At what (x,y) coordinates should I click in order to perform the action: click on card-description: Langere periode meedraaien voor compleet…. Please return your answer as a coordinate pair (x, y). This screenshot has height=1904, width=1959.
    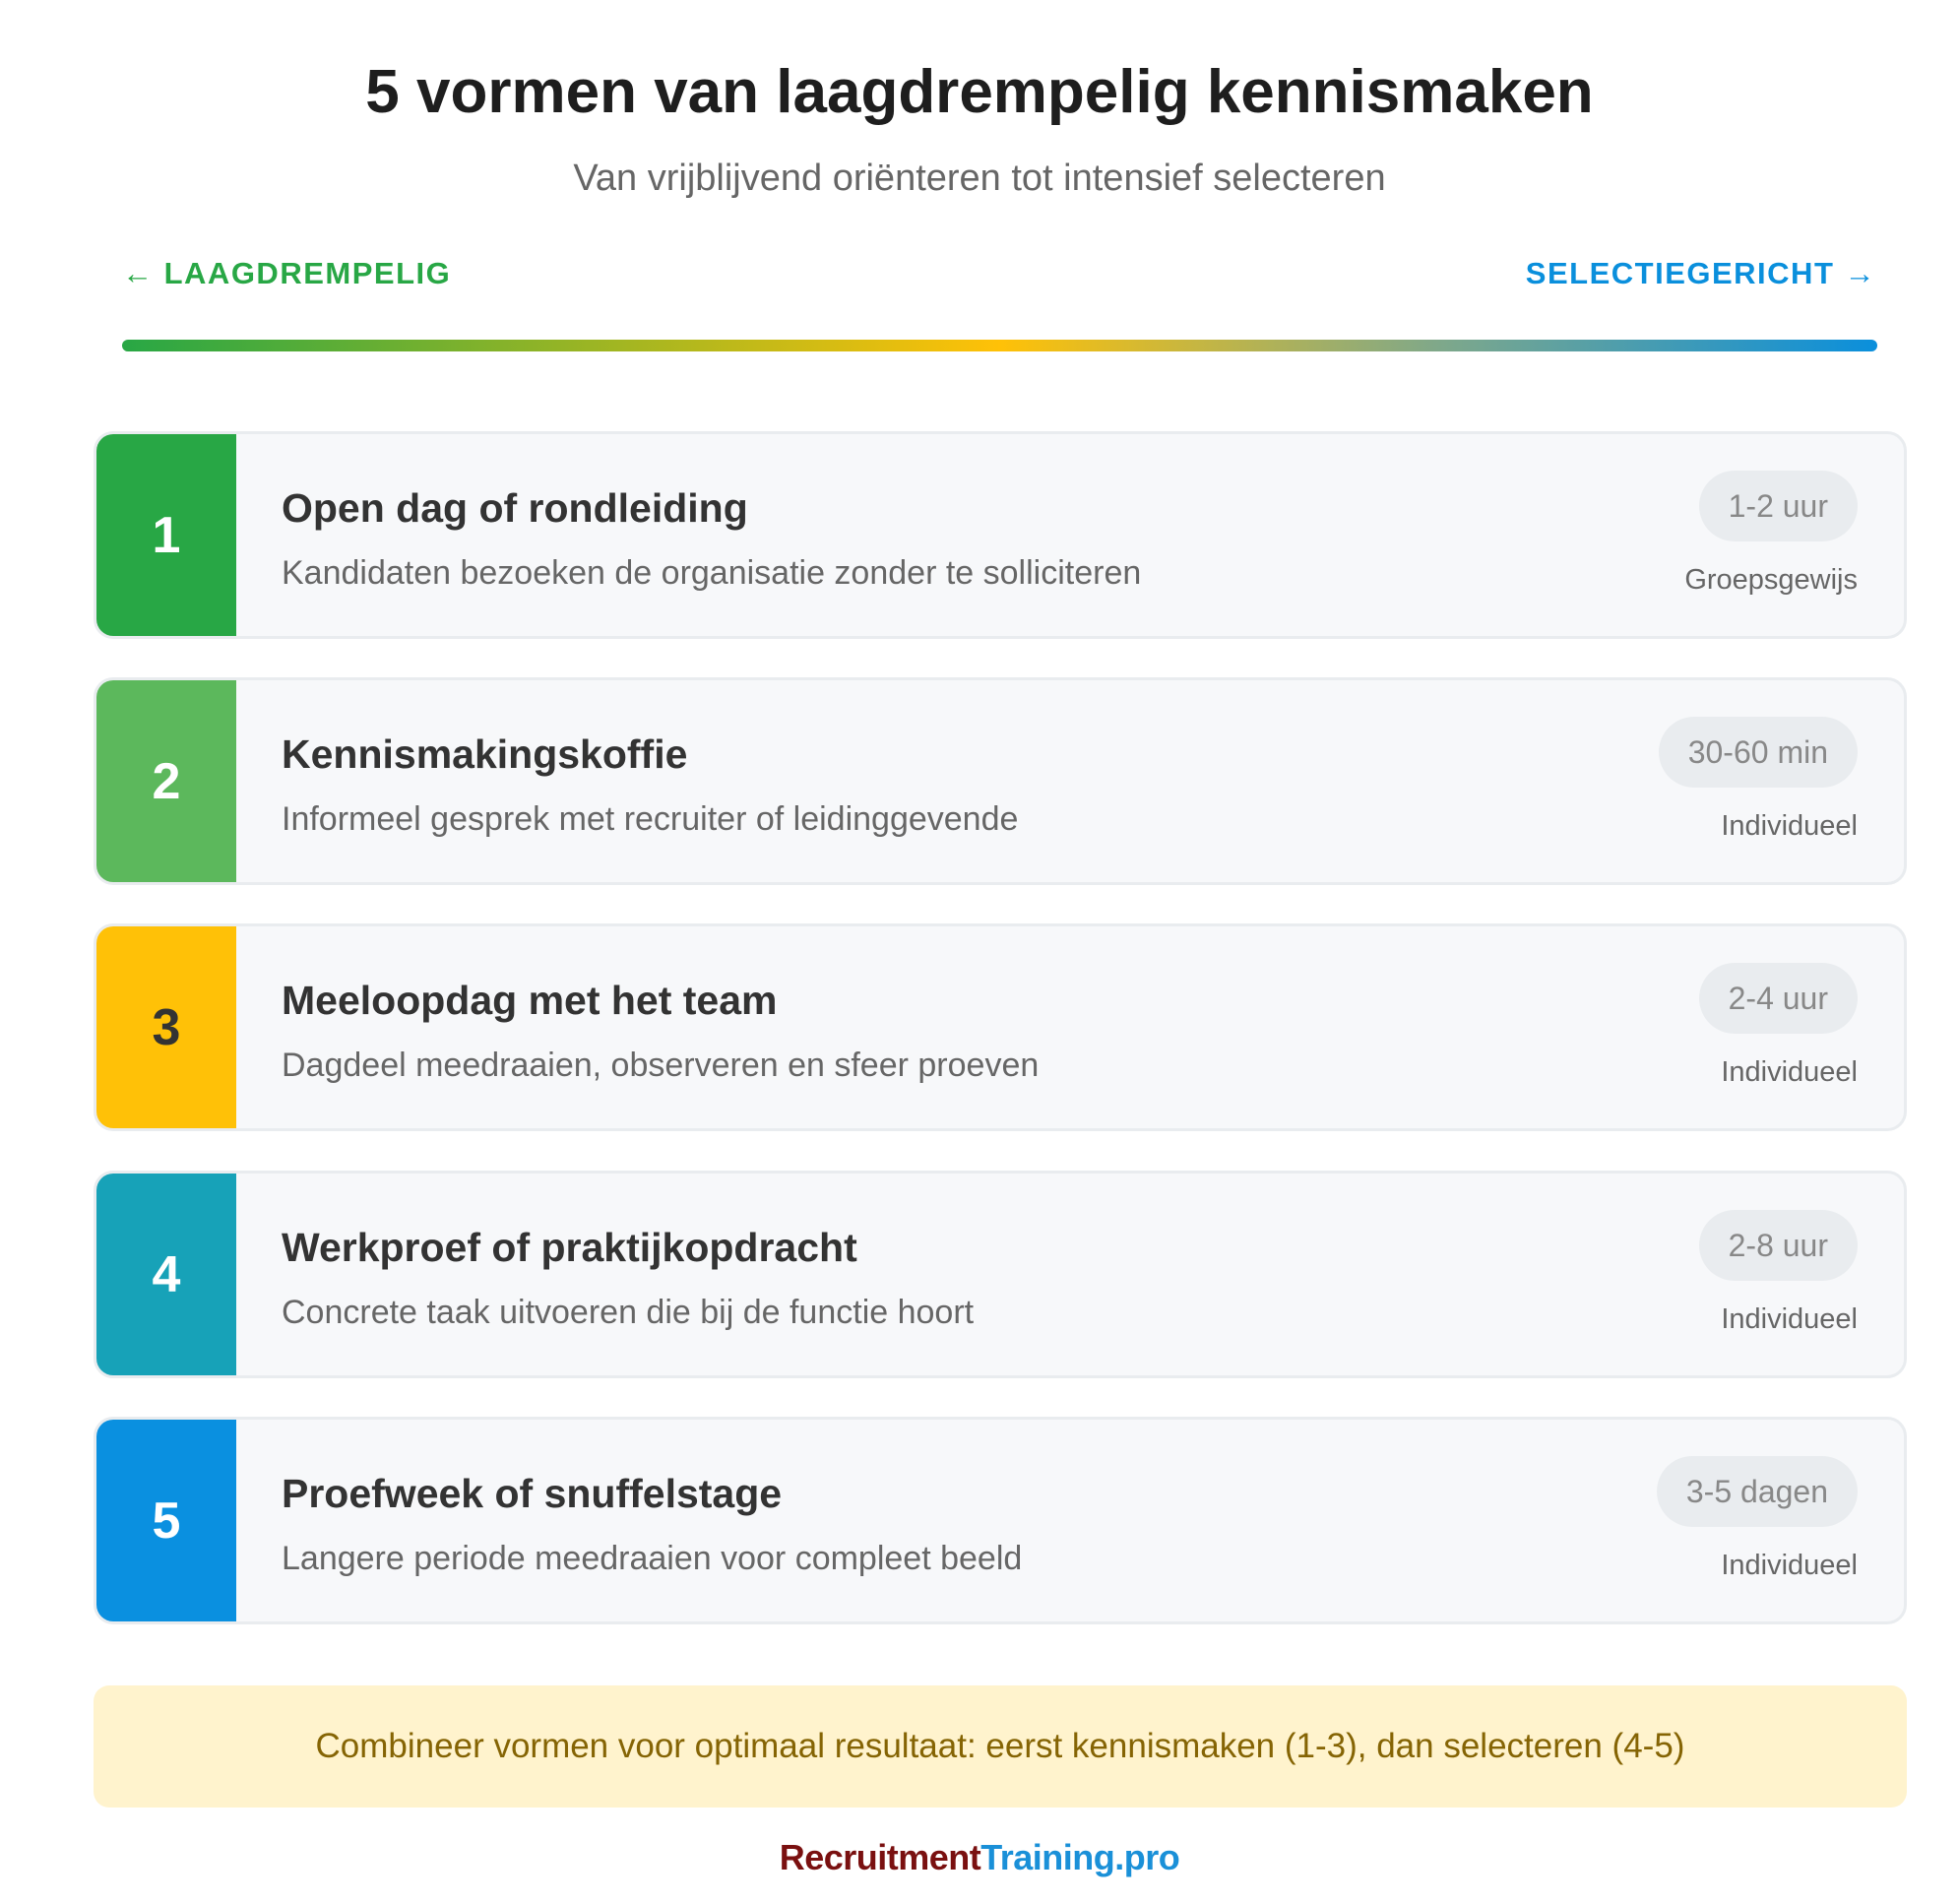
    Looking at the image, I should click on (653, 1558).